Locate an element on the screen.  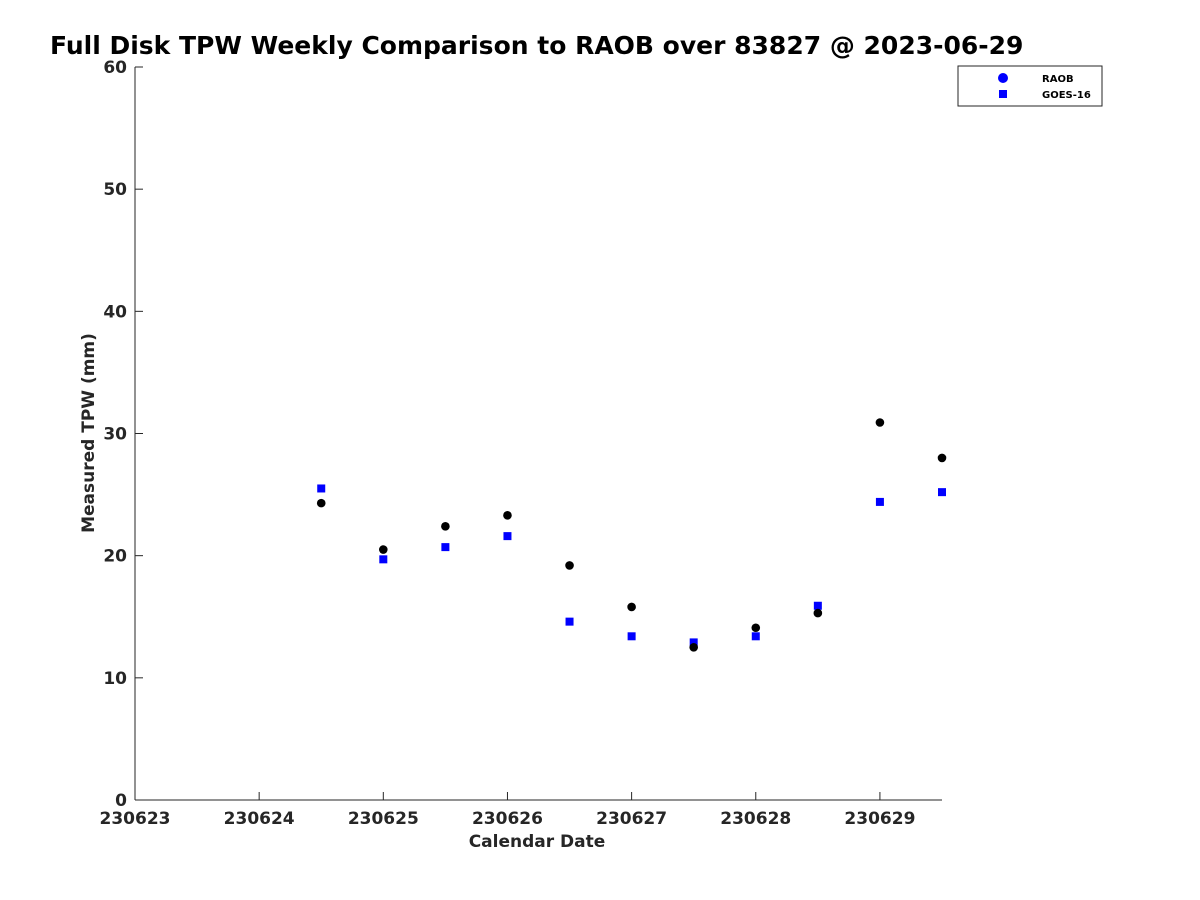
legend-box is located at coordinates (1030, 86).